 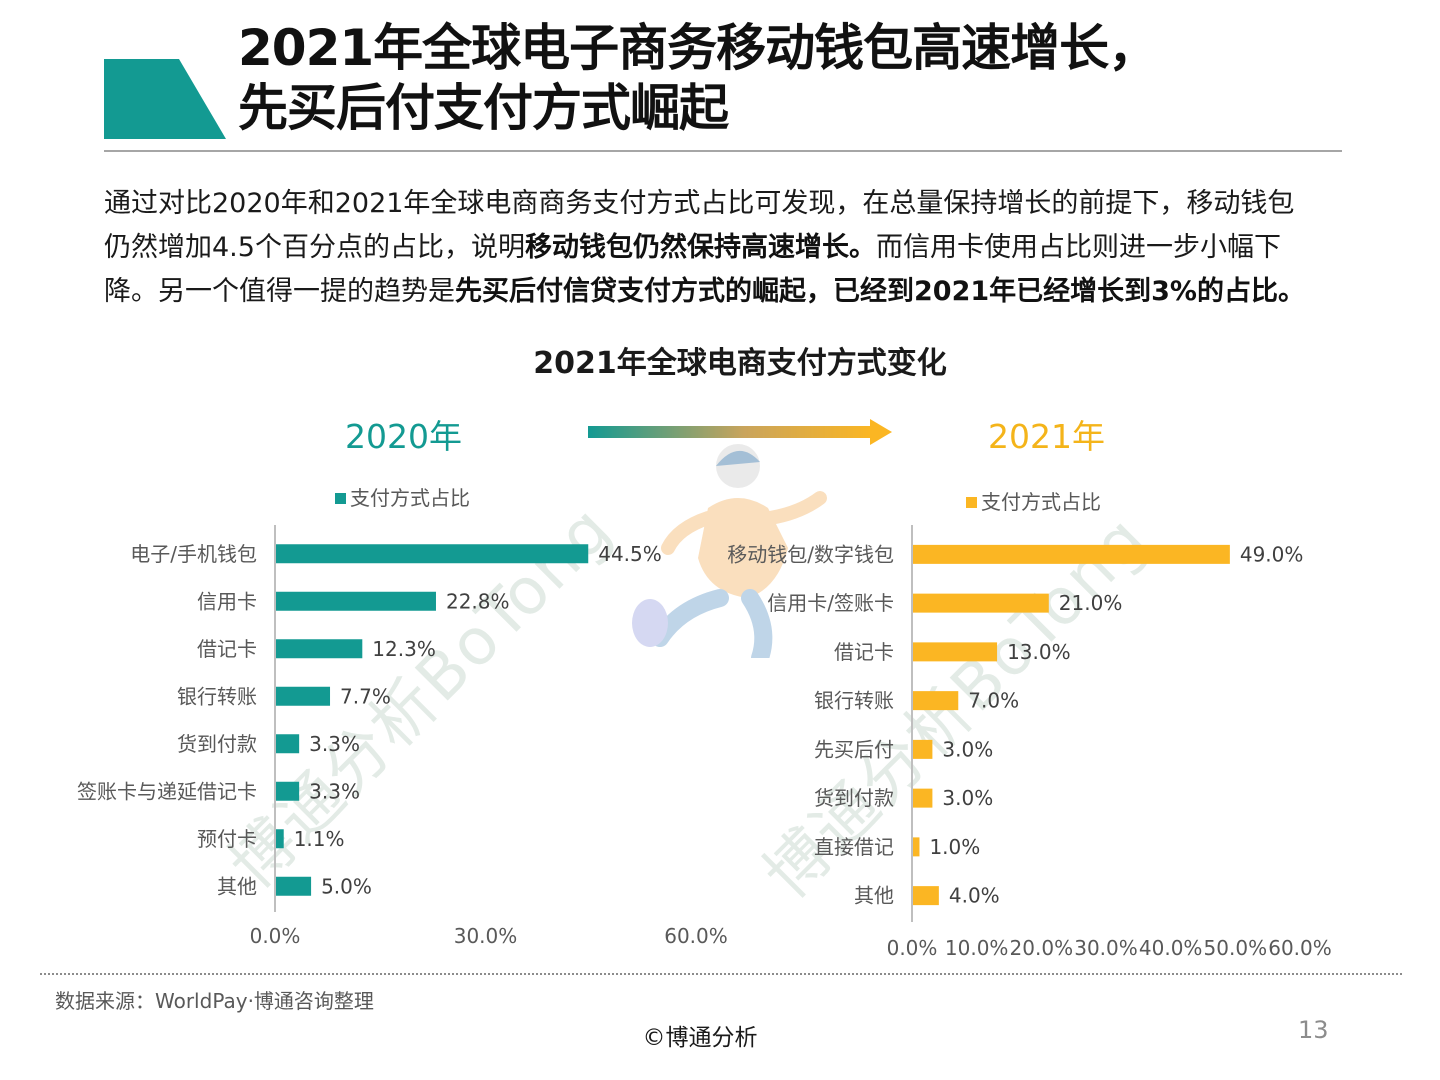 What do you see at coordinates (723, 151) in the screenshot?
I see `title-divider` at bounding box center [723, 151].